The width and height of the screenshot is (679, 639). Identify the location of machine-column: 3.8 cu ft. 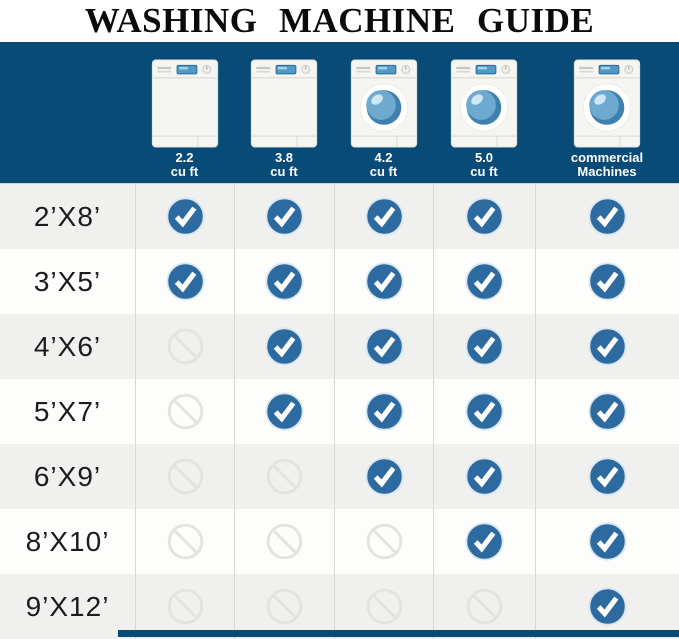
(284, 112).